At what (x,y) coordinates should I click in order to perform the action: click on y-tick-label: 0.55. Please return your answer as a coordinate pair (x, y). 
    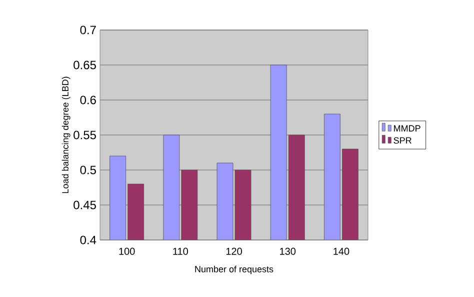
    Looking at the image, I should click on (85, 135).